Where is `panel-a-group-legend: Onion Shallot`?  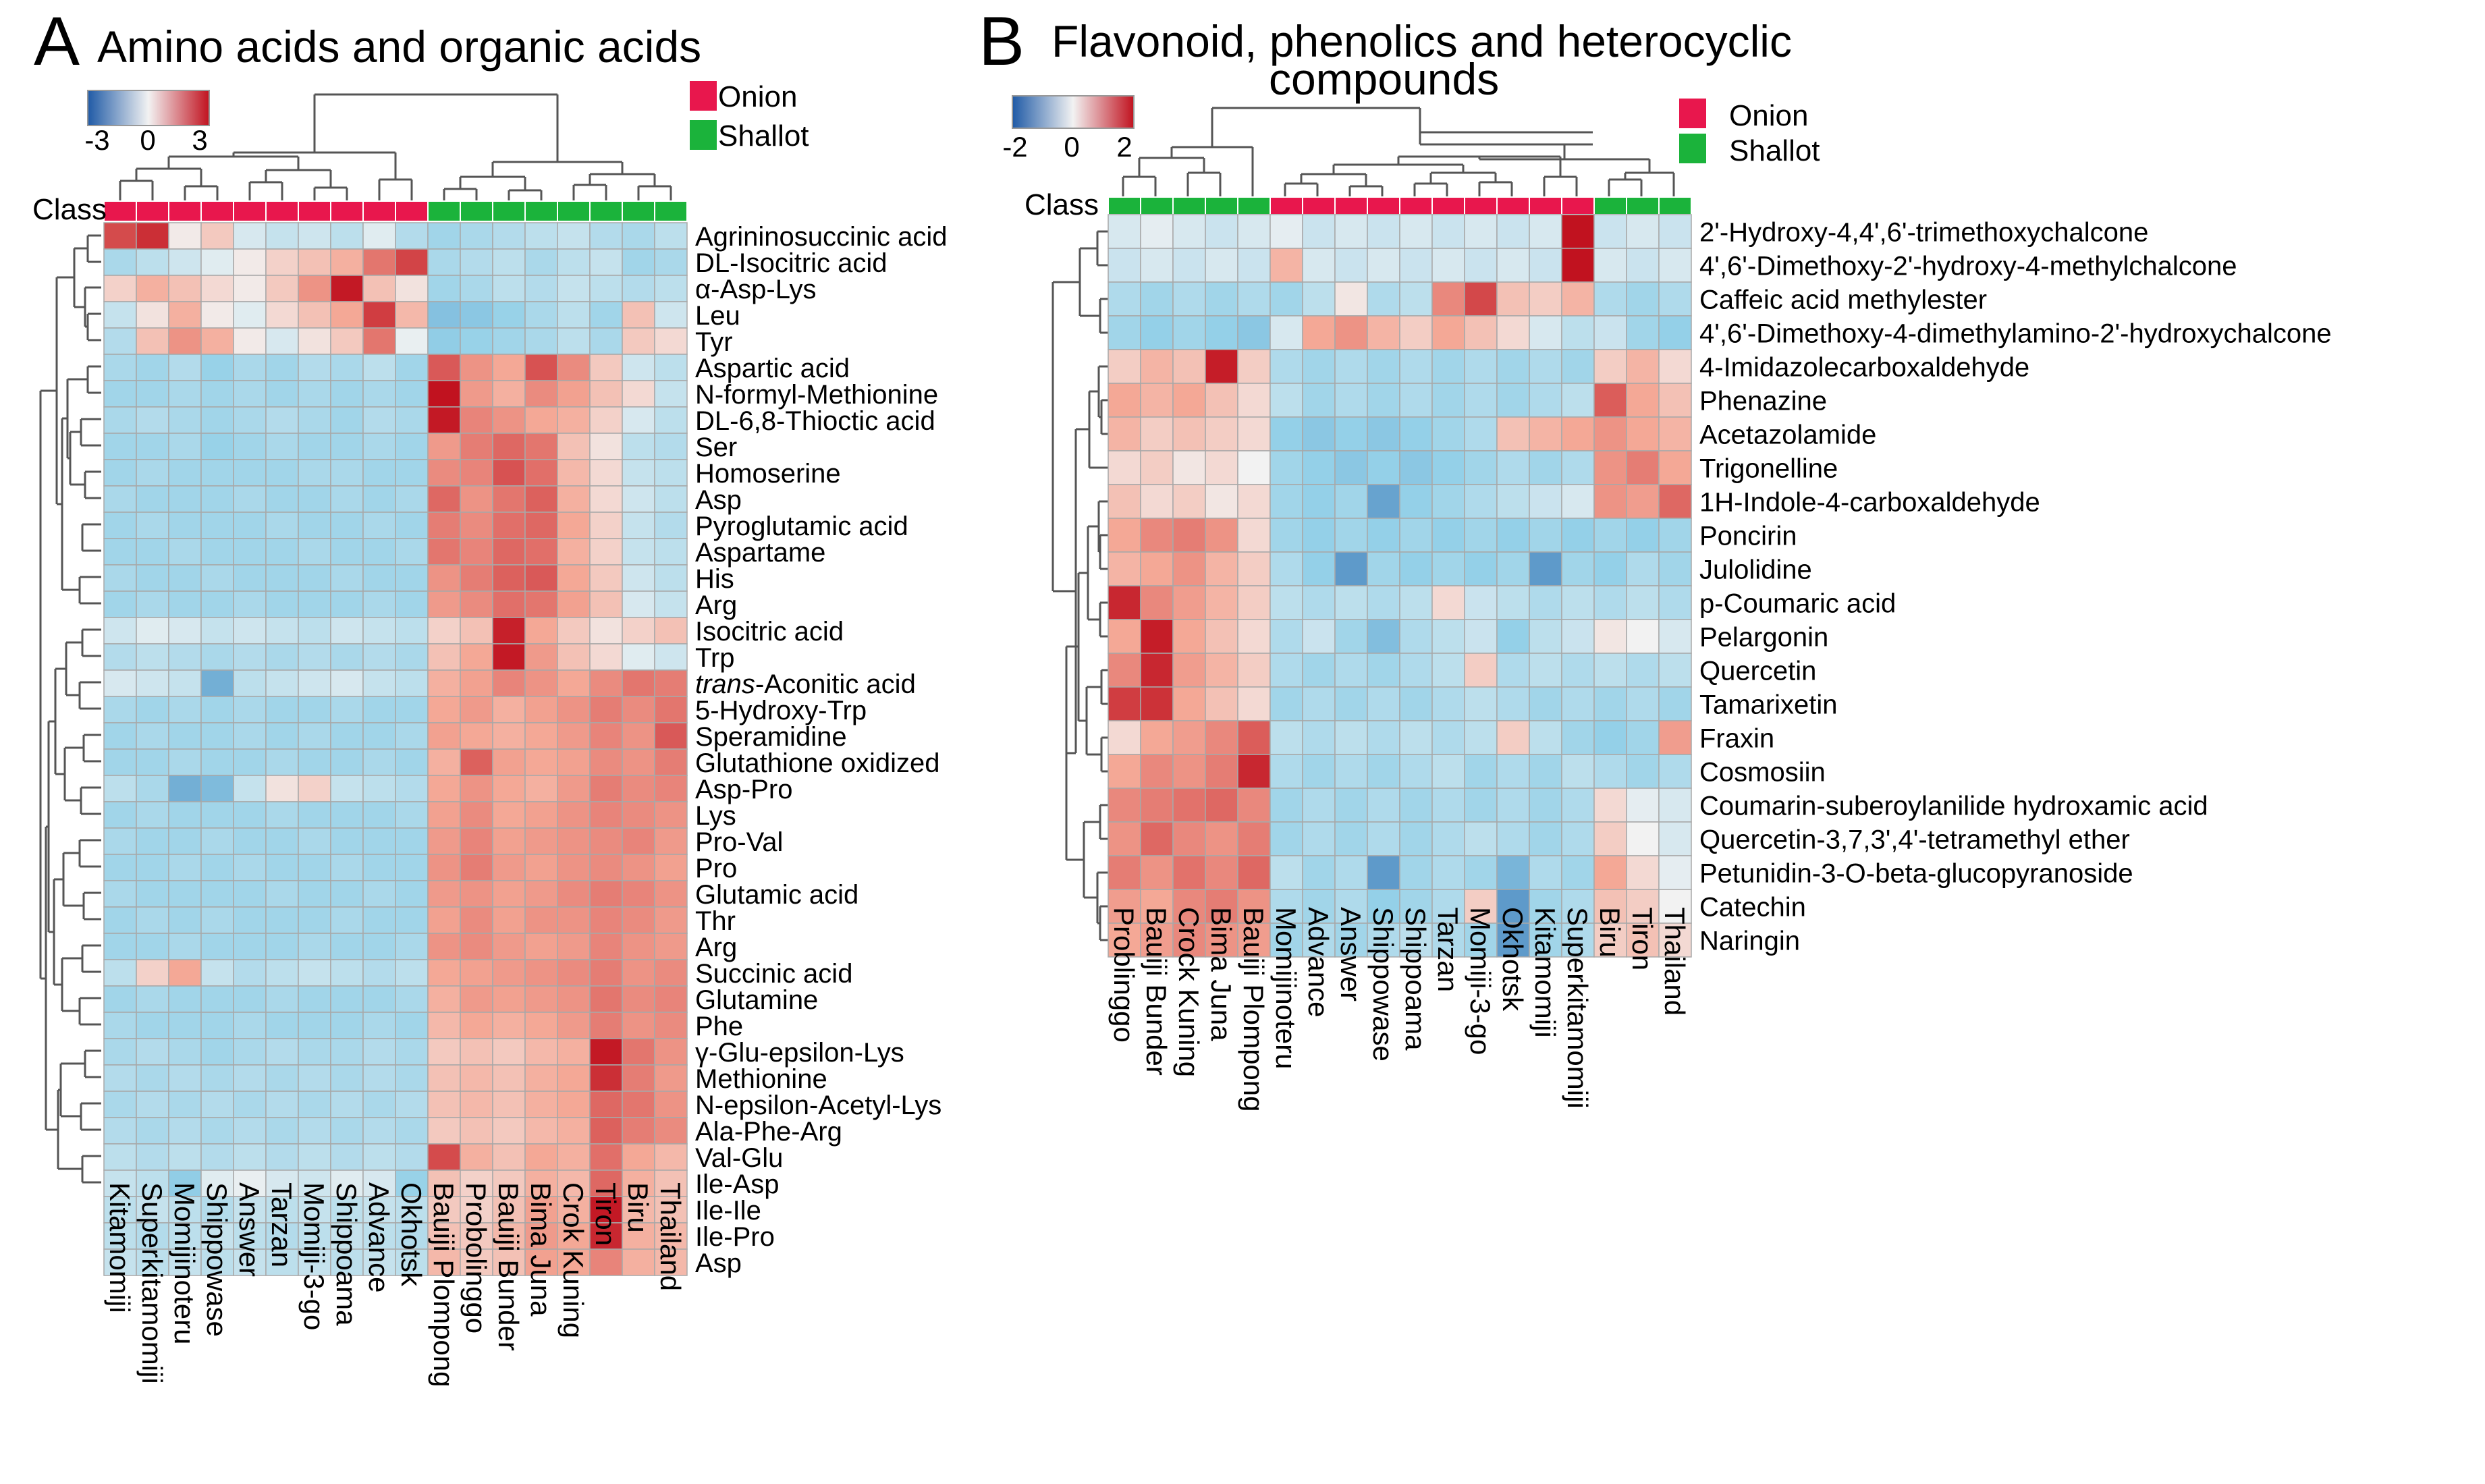
panel-a-group-legend: Onion Shallot is located at coordinates (750, 116).